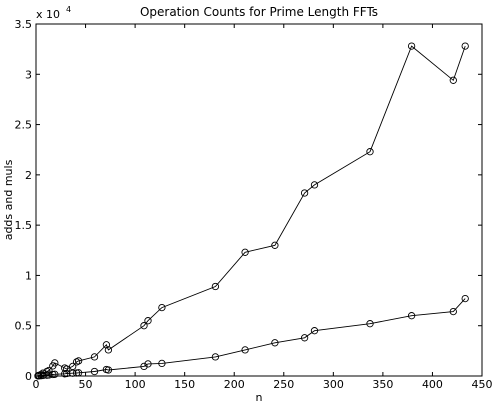  Describe the element at coordinates (24, 125) in the screenshot. I see `y-tick-label: 2.5` at that location.